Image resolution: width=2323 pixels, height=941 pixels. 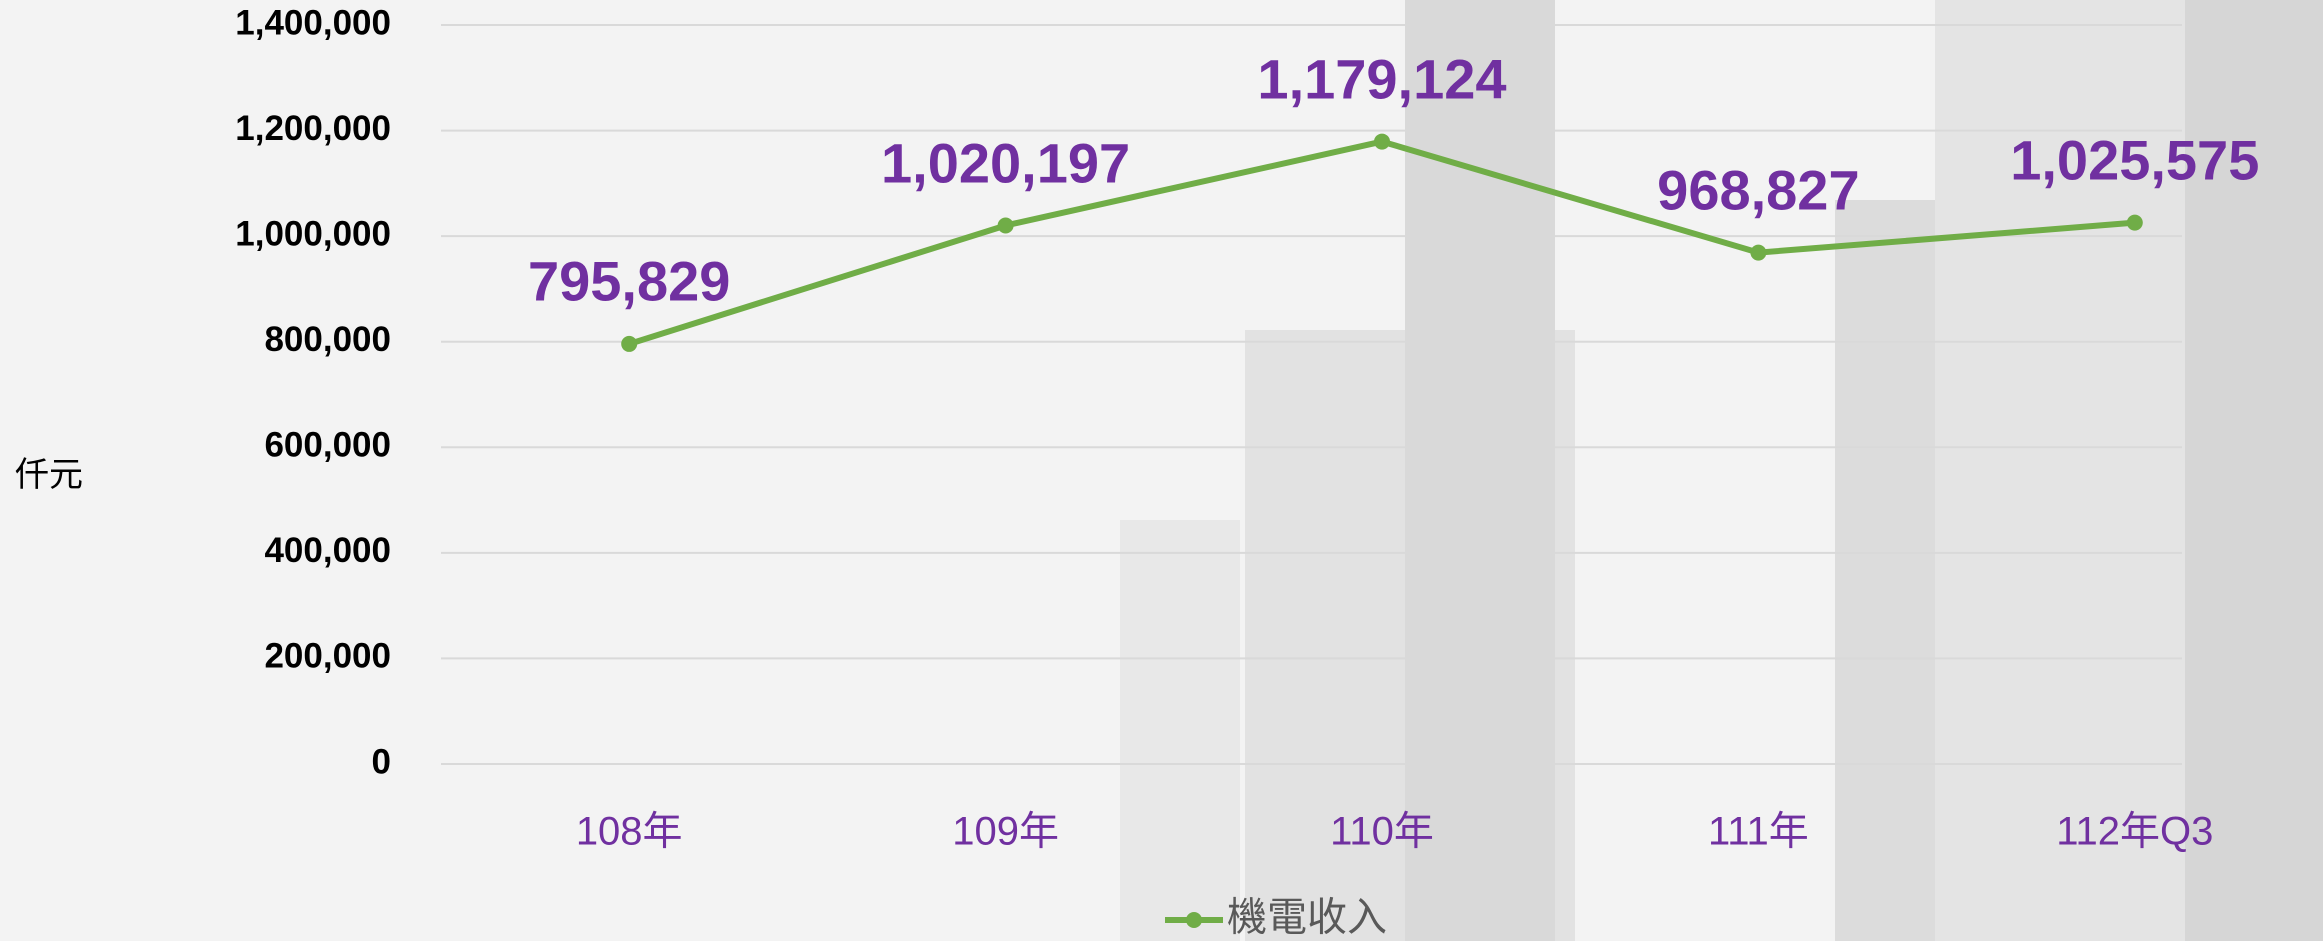 I want to click on data-label: 1,179,124, so click(x=1381, y=78).